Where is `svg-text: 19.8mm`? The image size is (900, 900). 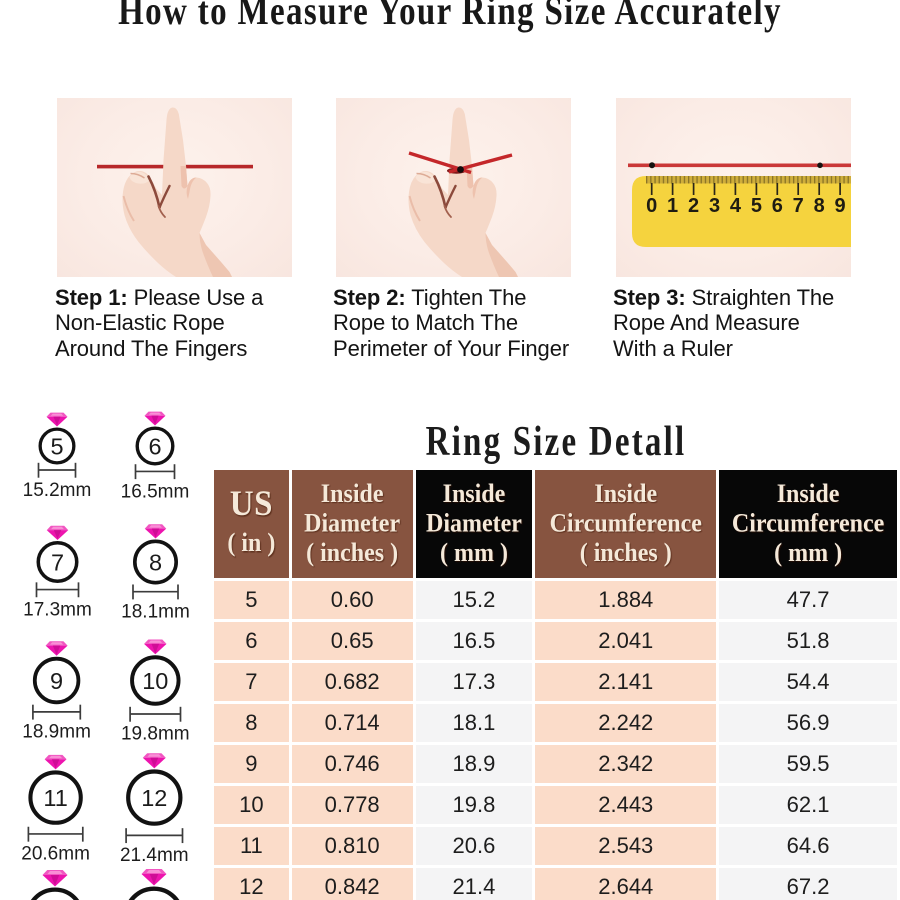 svg-text: 19.8mm is located at coordinates (155, 734).